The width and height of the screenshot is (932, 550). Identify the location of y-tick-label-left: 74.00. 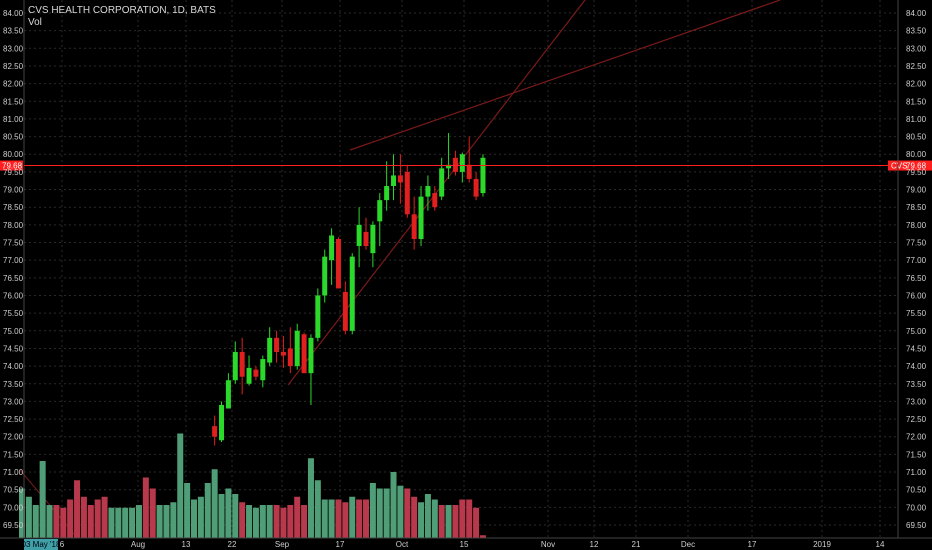
(13, 366).